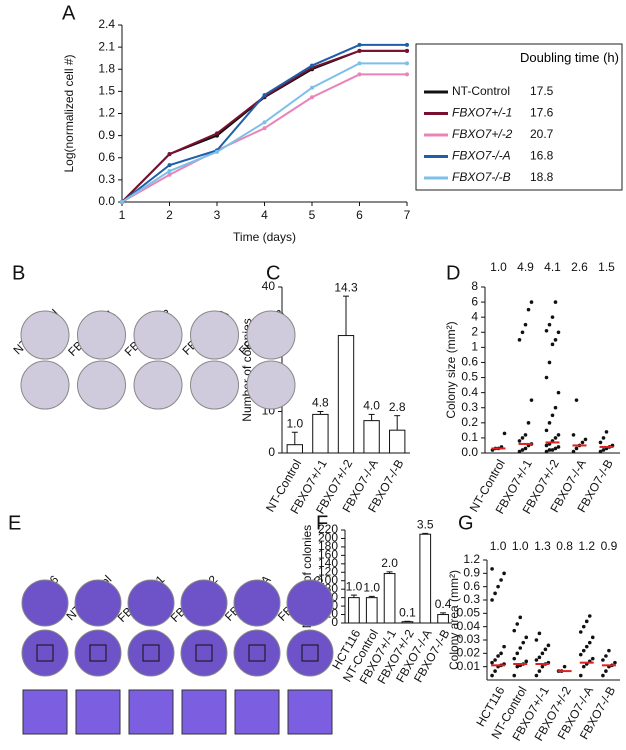  I want to click on y-tick-label: 0.03, so click(469, 639).